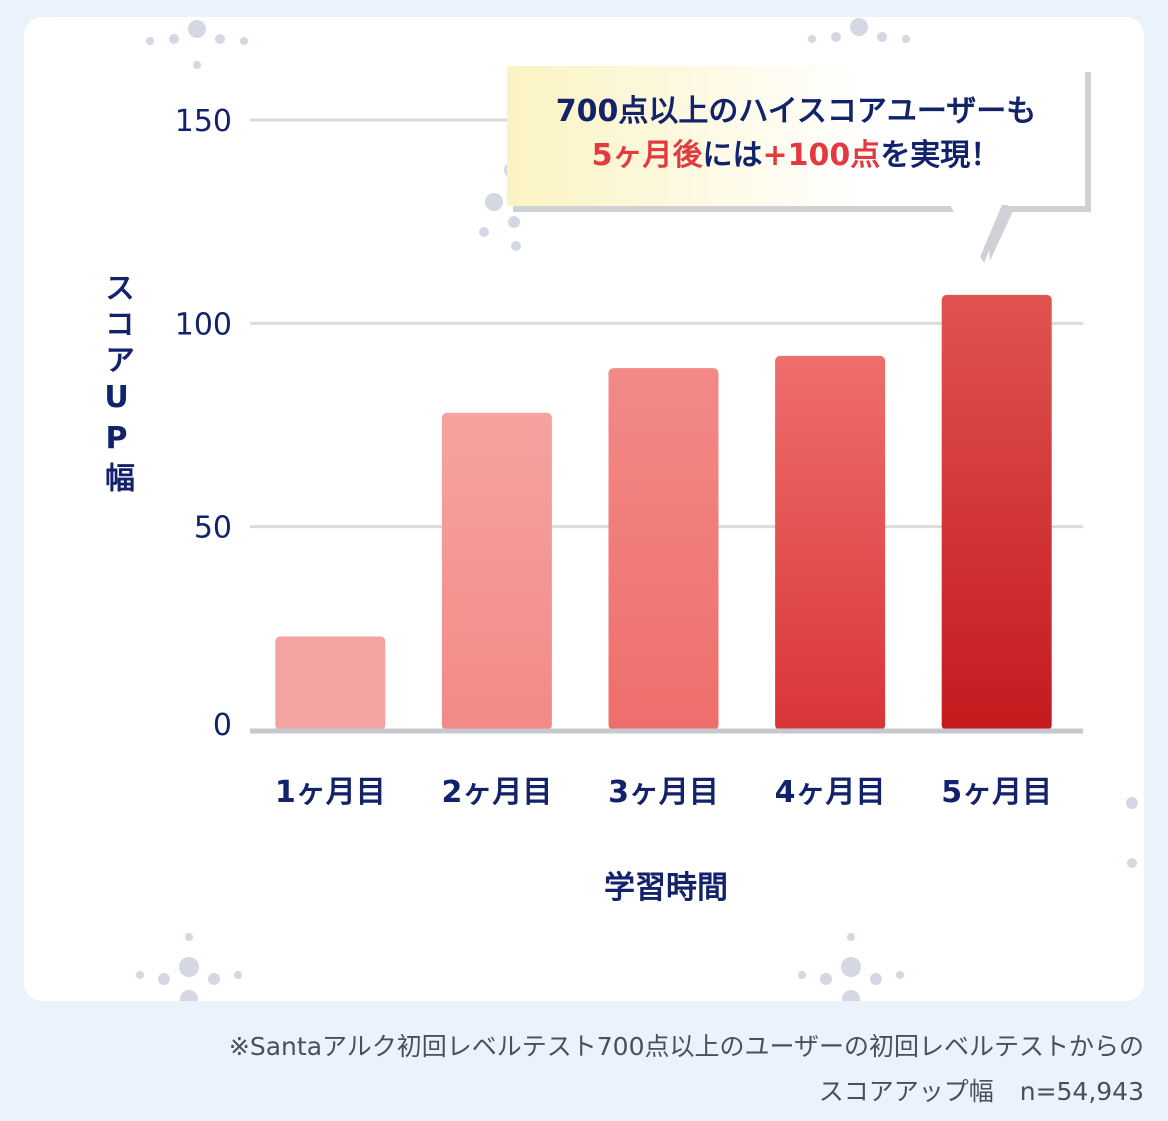 This screenshot has height=1121, width=1168. What do you see at coordinates (830, 792) in the screenshot?
I see `x-tick-label: 4ヶ月目` at bounding box center [830, 792].